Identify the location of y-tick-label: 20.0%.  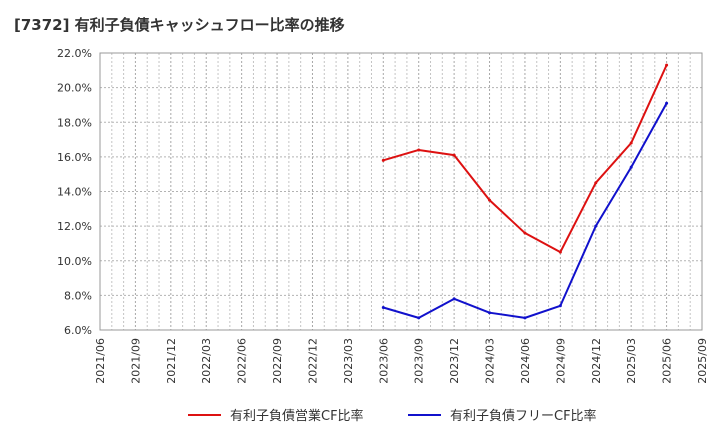
(74, 88).